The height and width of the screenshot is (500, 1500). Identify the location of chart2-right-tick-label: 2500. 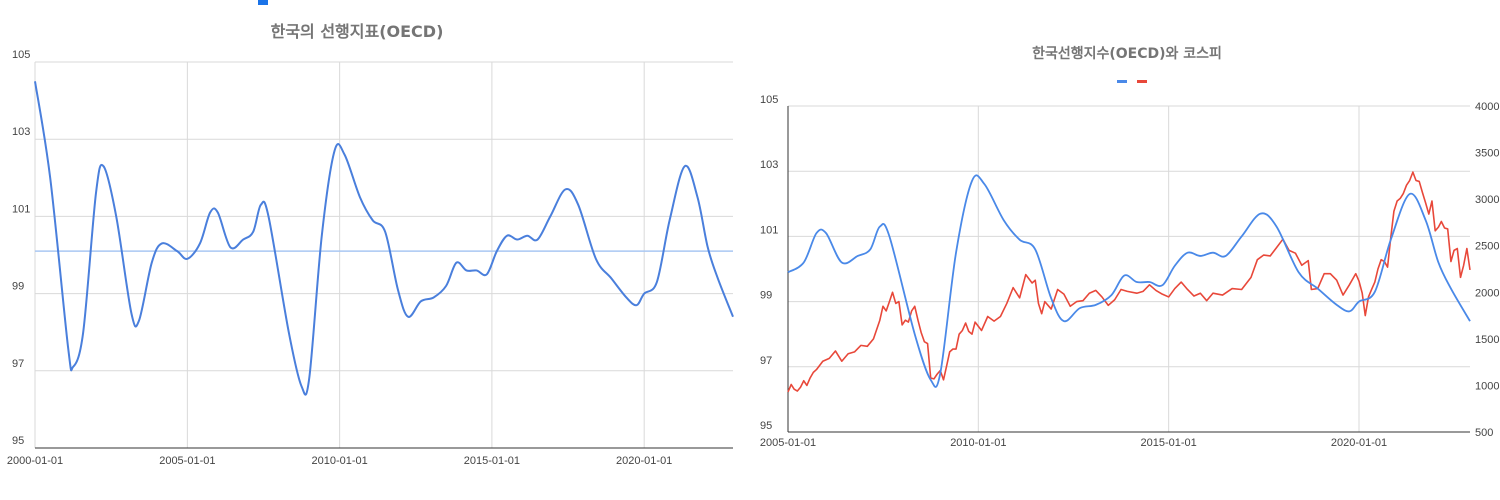
(1487, 247).